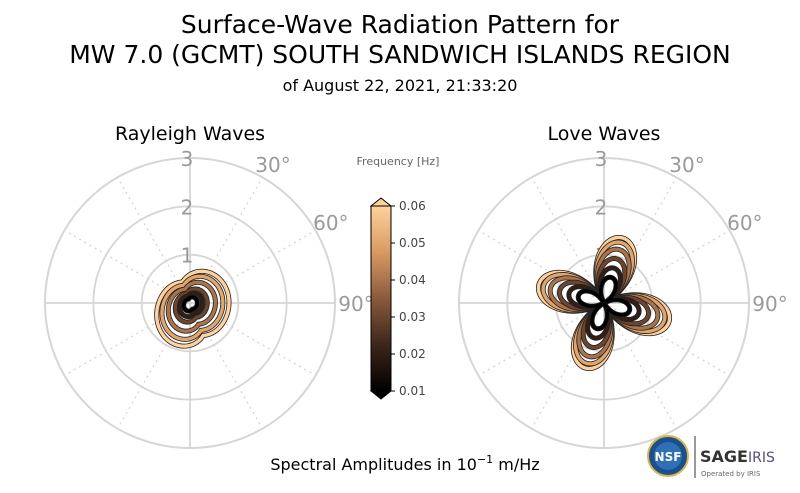  What do you see at coordinates (398, 277) in the screenshot?
I see `frequency-colorbar: Frequency [Hz] 0.06 0.05 0.04 0.03 0.02 0.01` at bounding box center [398, 277].